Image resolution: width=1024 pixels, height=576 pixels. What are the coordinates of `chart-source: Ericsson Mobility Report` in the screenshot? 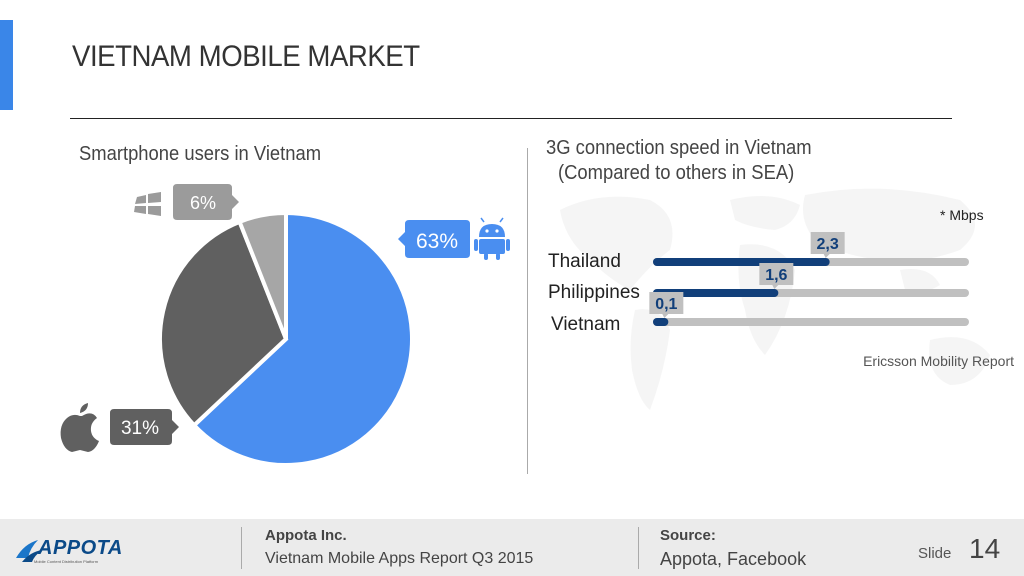 It's located at (938, 361).